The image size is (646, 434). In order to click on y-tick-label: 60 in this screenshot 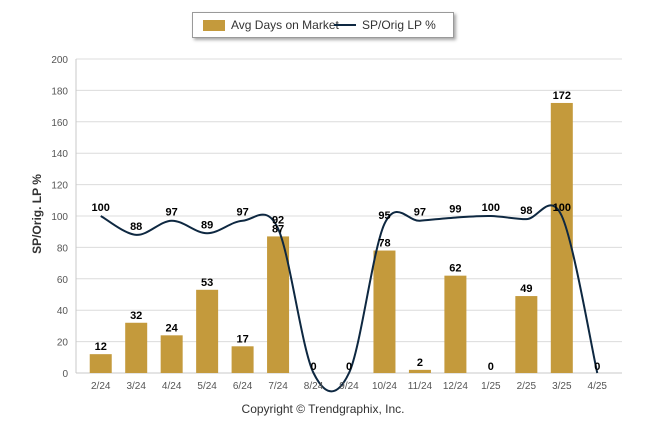, I will do `click(63, 280)`.